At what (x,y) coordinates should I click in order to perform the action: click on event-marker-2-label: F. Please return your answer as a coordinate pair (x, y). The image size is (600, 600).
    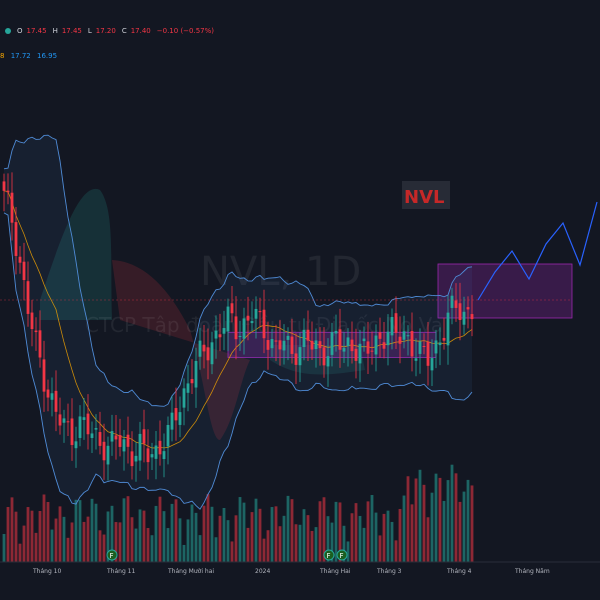
    Looking at the image, I should click on (329, 556).